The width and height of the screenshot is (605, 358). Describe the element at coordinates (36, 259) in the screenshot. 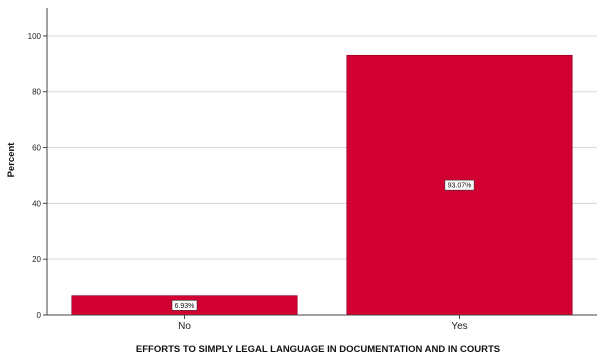

I see `y-tick-label: 20` at that location.